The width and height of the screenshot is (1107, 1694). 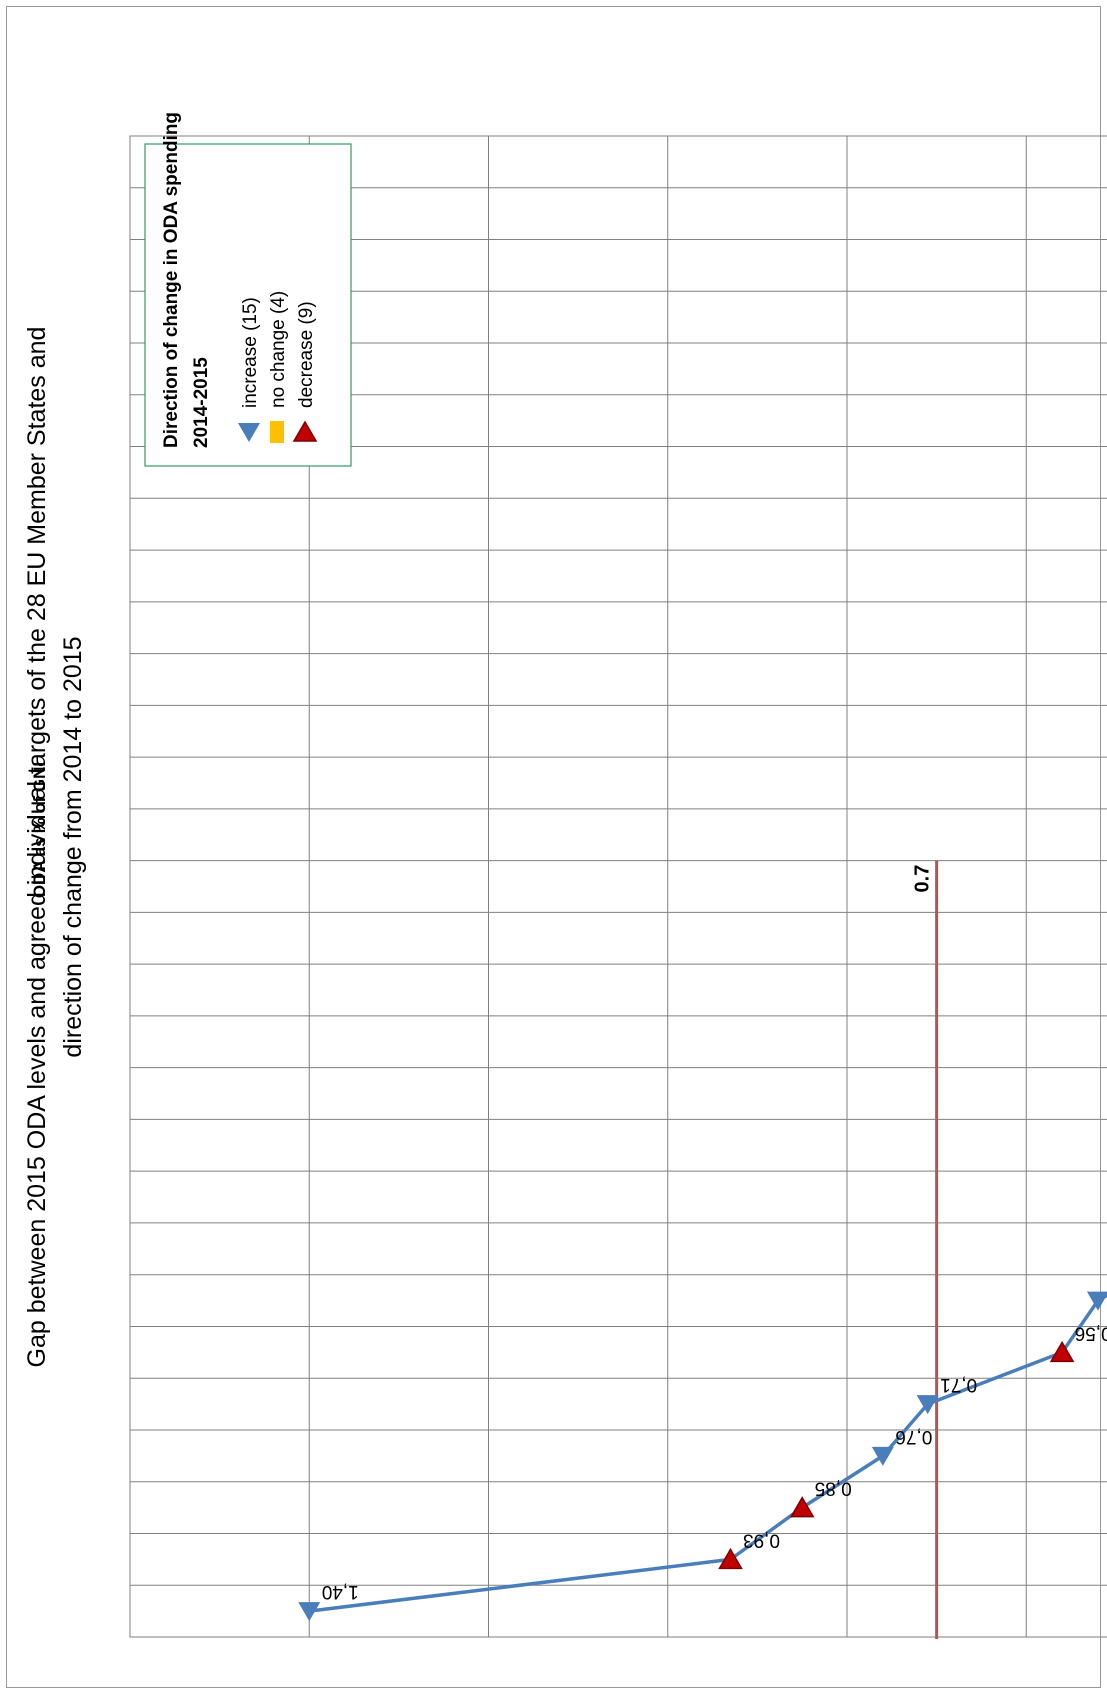 What do you see at coordinates (278, 349) in the screenshot?
I see `legend-label-no-change: no change (4)` at bounding box center [278, 349].